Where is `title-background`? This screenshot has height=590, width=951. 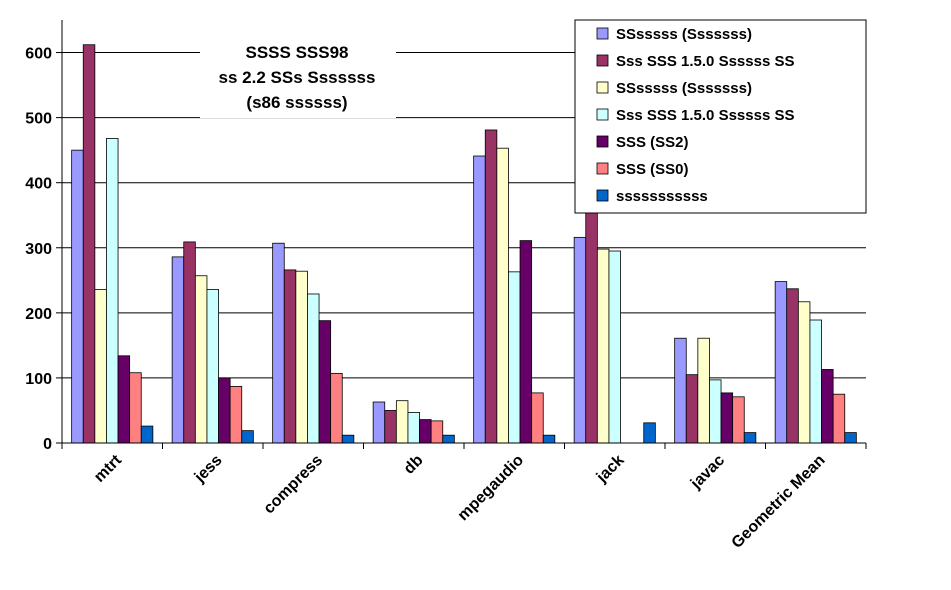
title-background is located at coordinates (298, 76).